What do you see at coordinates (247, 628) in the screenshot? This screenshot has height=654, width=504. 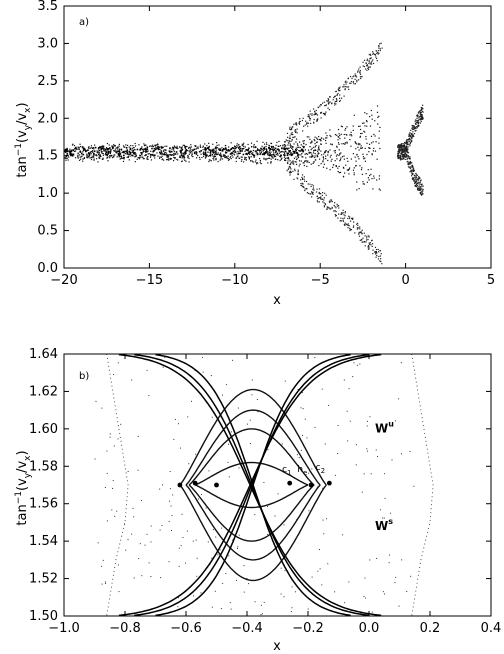 I see `panel-b-x-tick-label: −0.4` at bounding box center [247, 628].